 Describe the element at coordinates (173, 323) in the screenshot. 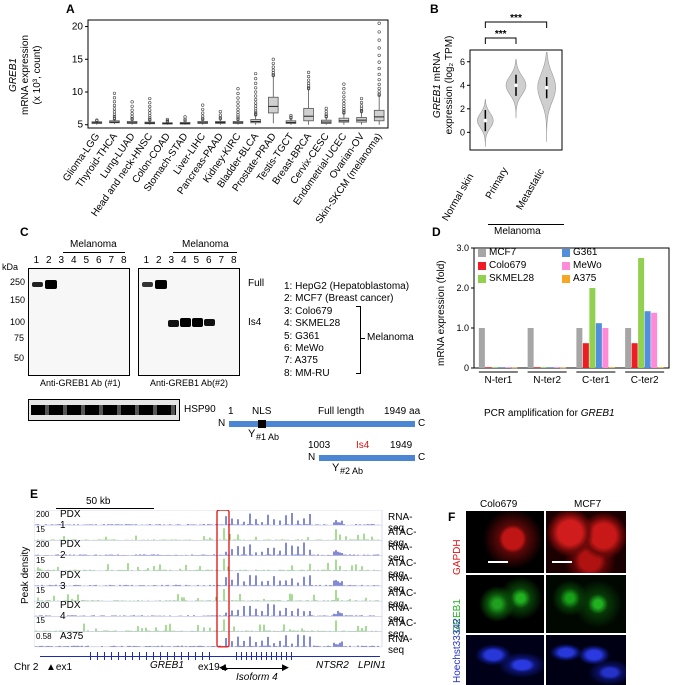

I see `blot2-band-lane3` at that location.